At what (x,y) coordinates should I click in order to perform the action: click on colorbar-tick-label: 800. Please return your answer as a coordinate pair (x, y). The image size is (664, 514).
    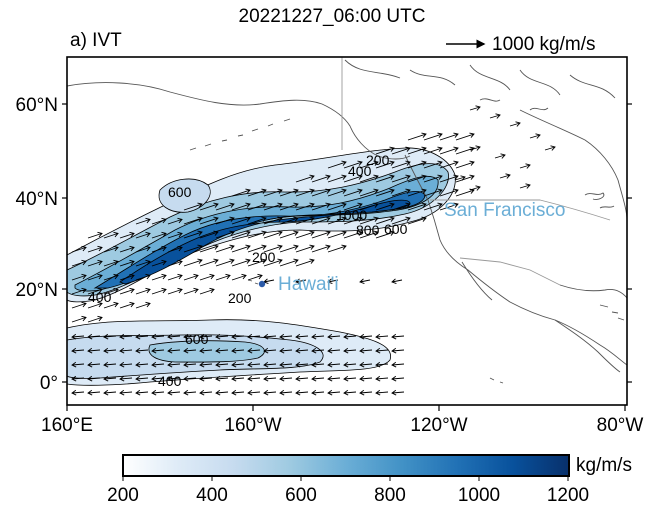
    Looking at the image, I should click on (390, 495).